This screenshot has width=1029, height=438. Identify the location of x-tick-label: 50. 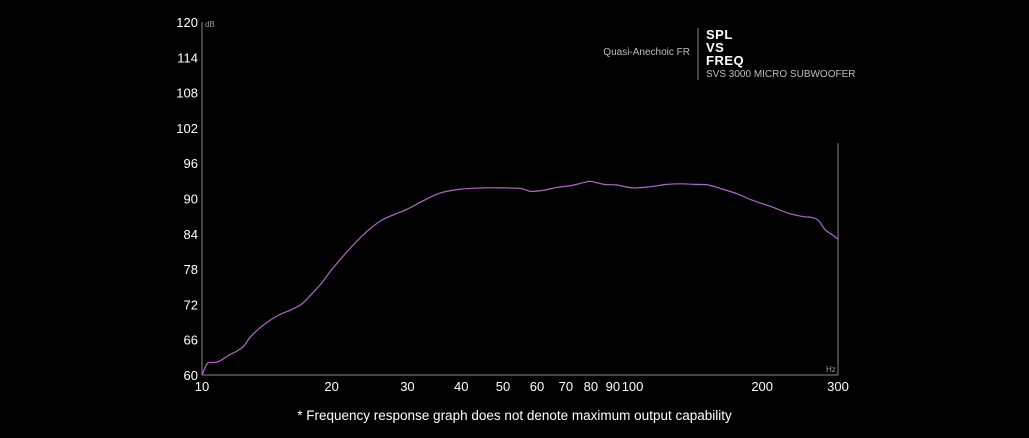
(503, 386).